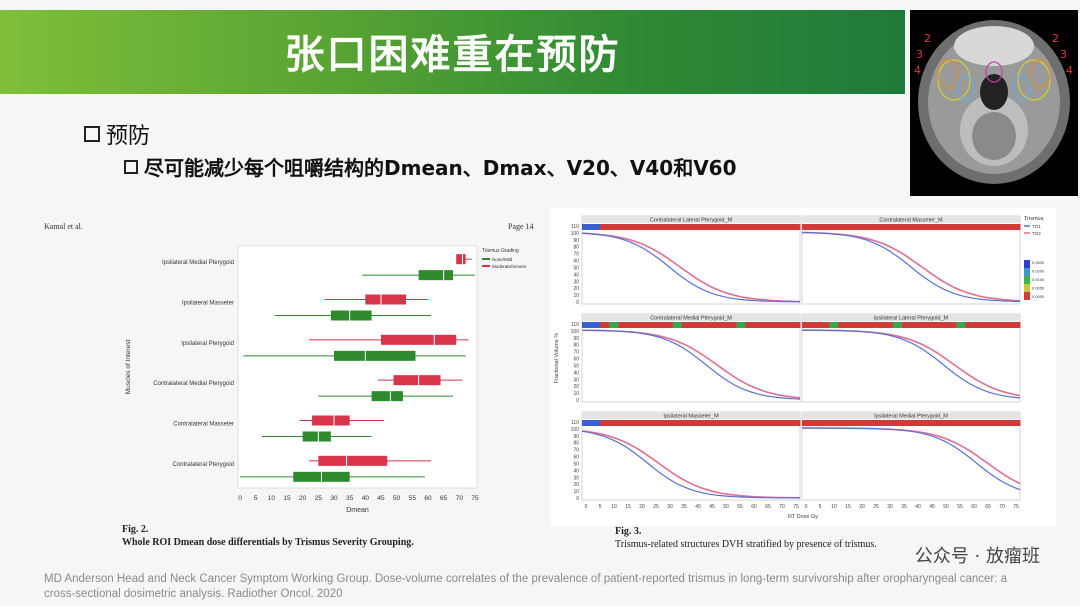  I want to click on category-label: Contralateral Medial Pterygoid, so click(193, 384).